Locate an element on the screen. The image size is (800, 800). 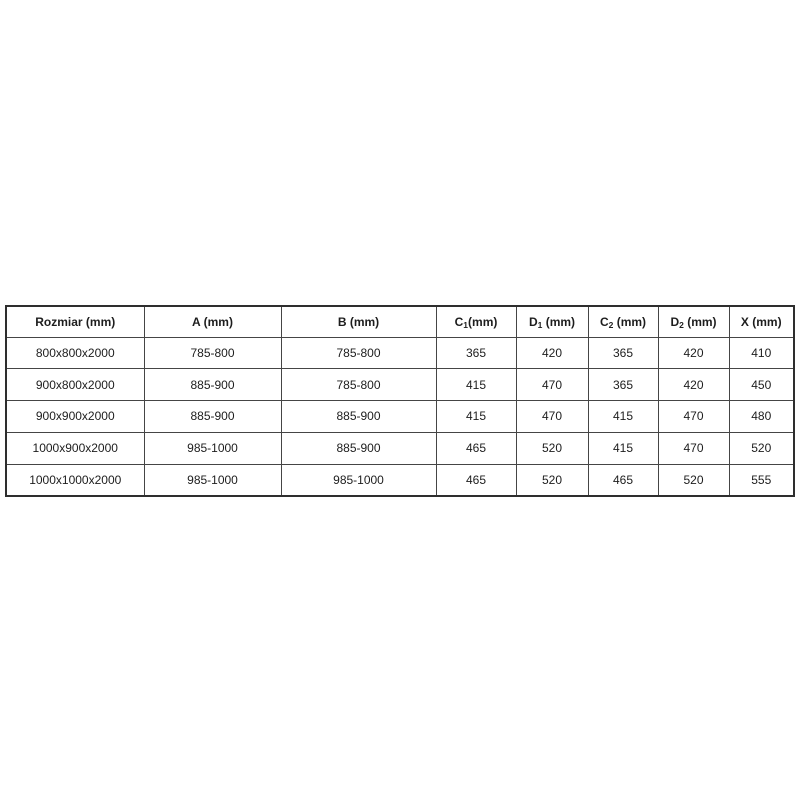
column-header: Rozmiar (mm) is located at coordinates (75, 321).